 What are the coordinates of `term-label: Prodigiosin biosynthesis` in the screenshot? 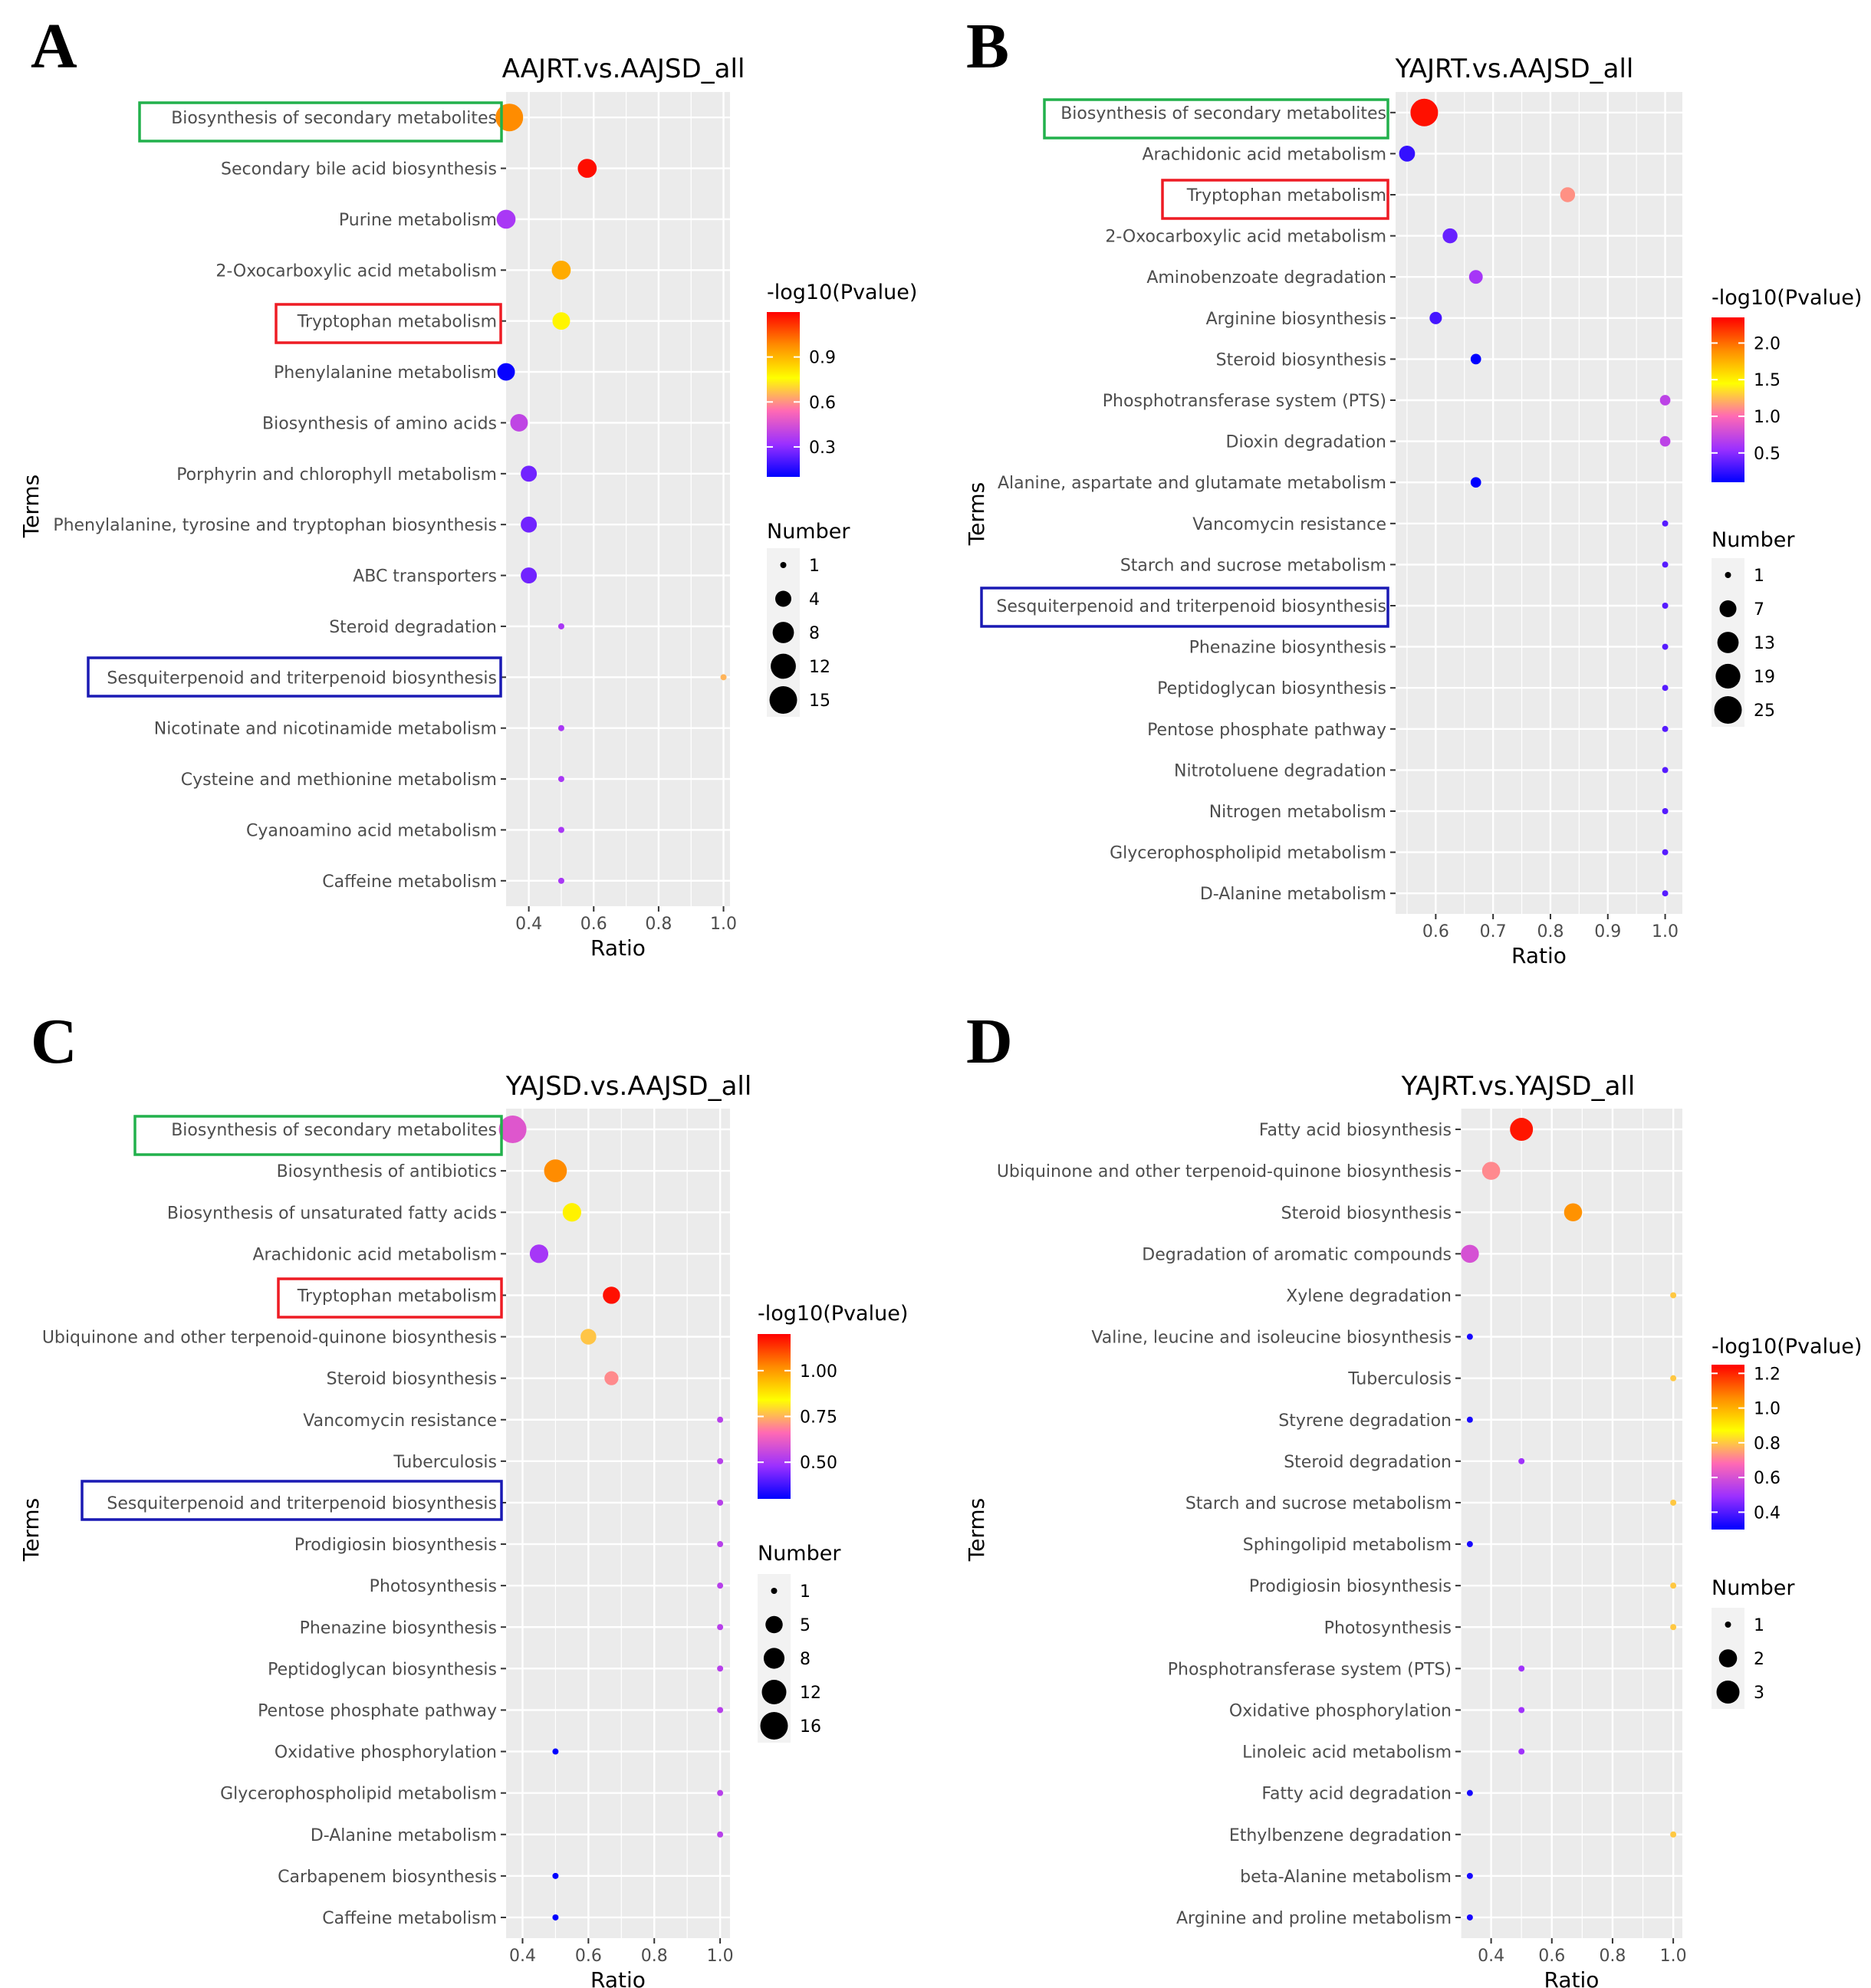 It's located at (1350, 1587).